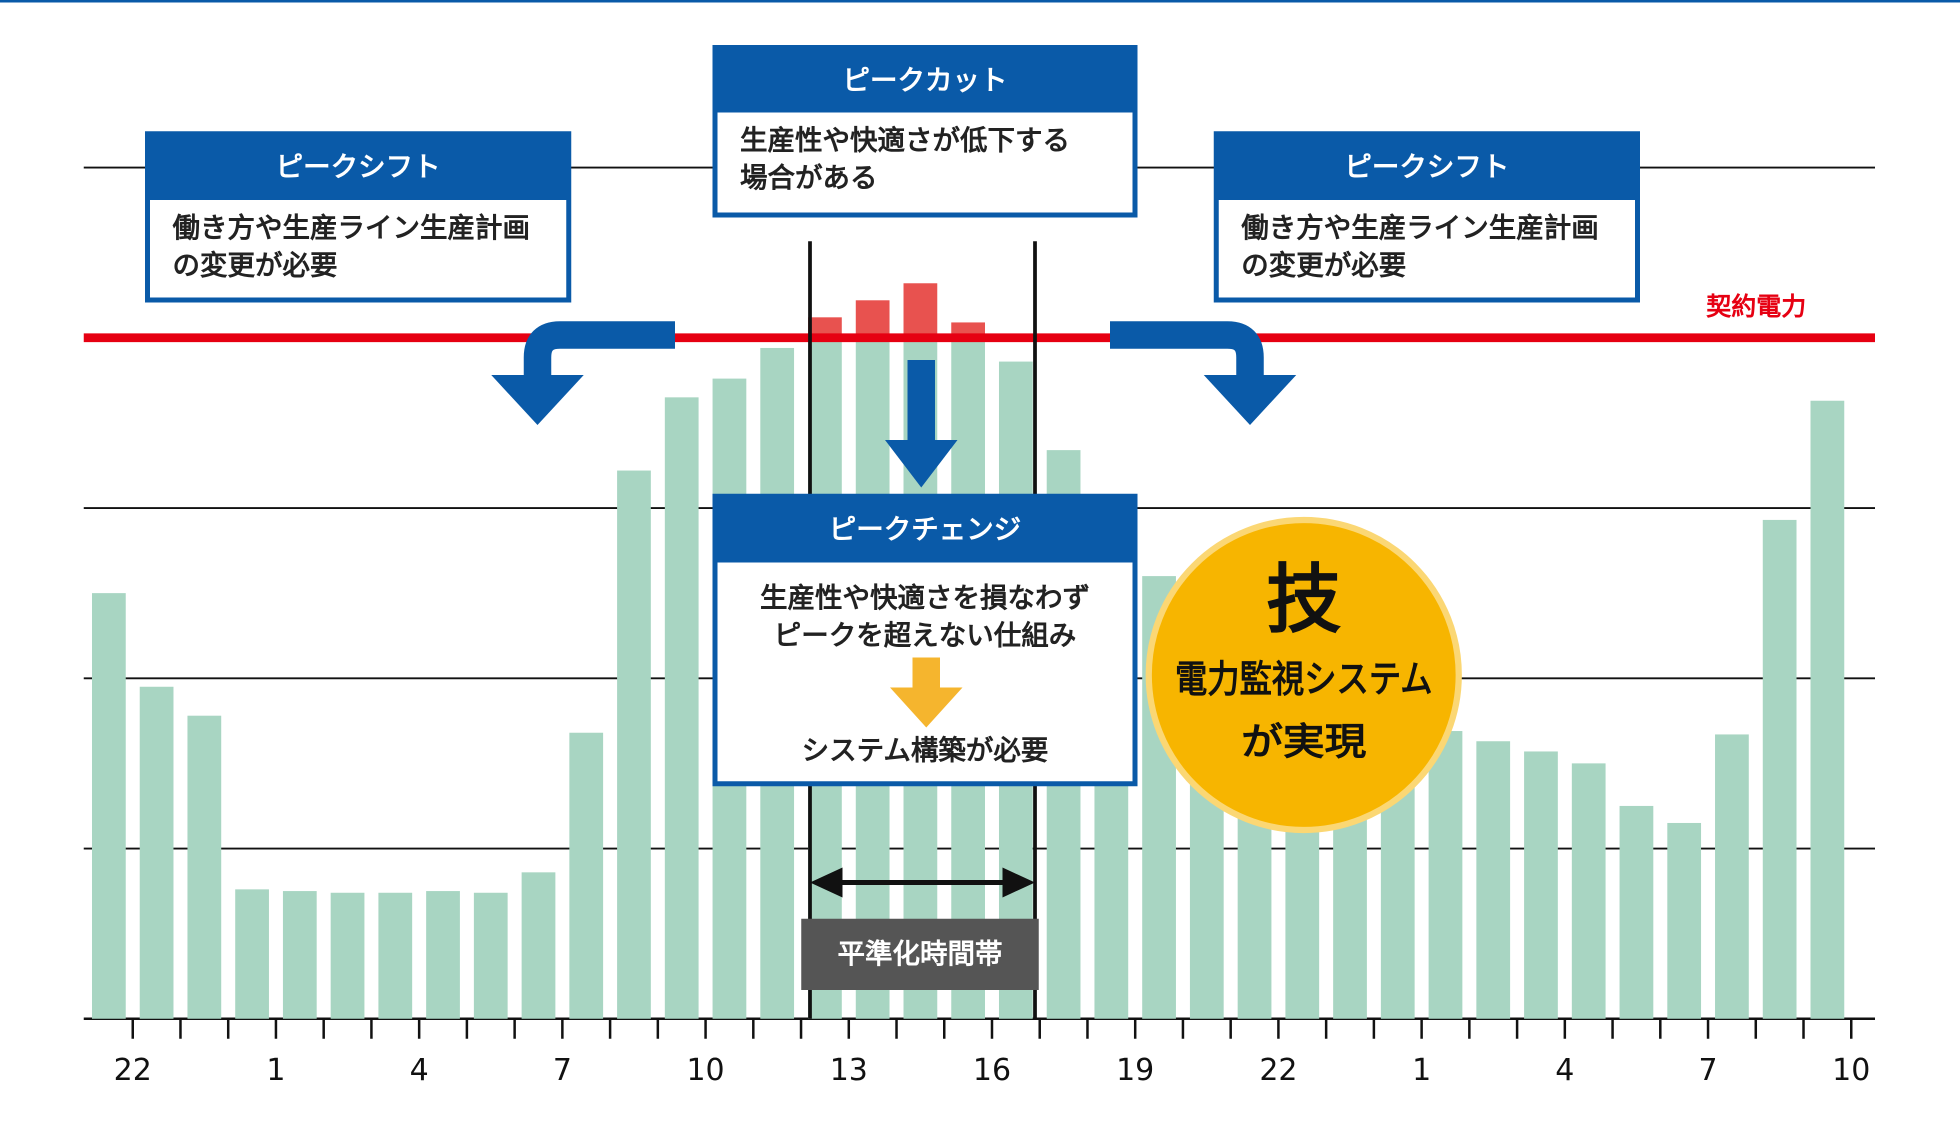  Describe the element at coordinates (849, 1070) in the screenshot. I see `x-tick-label: 13` at that location.